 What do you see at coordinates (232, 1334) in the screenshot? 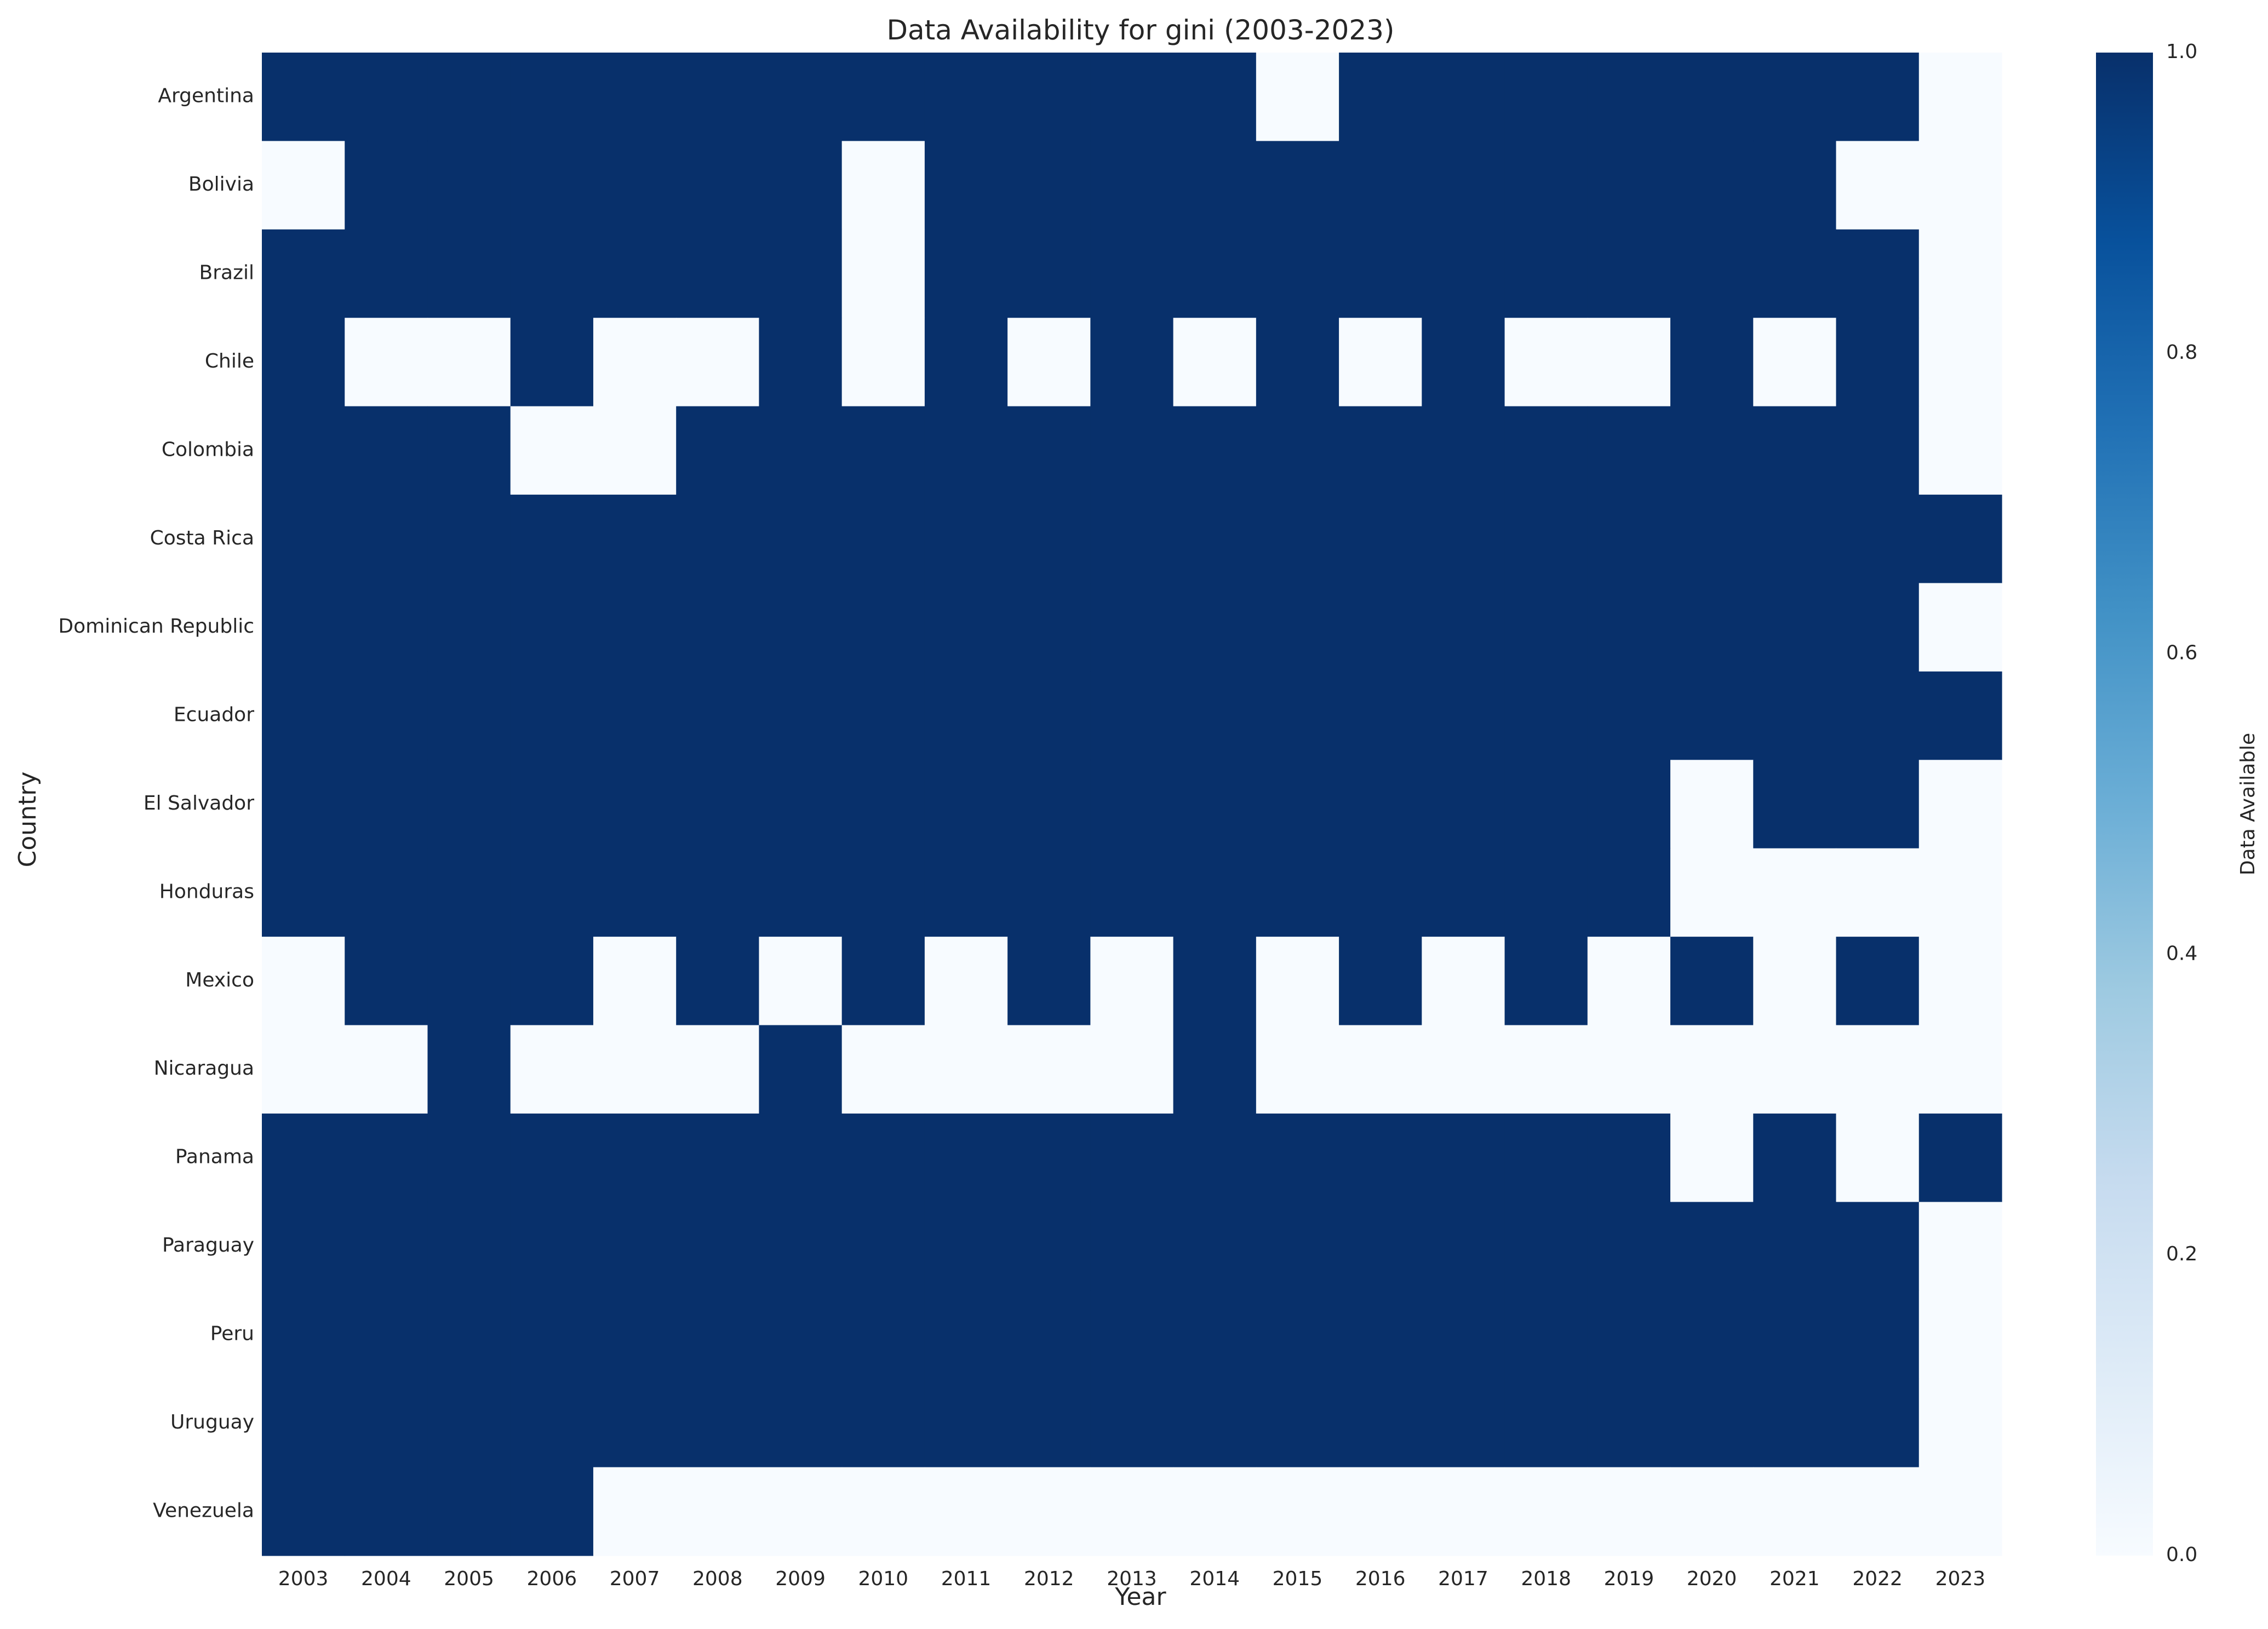
I see `y-tick-label: Peru` at bounding box center [232, 1334].